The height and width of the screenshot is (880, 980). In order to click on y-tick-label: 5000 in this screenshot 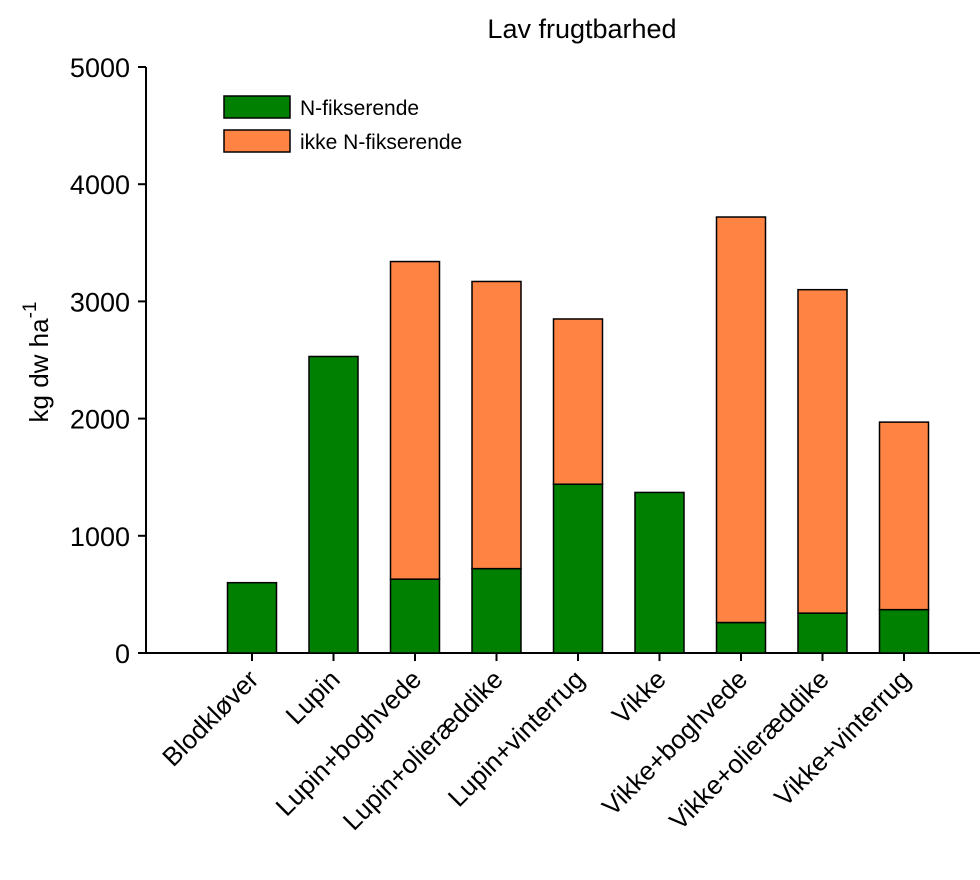, I will do `click(100, 68)`.